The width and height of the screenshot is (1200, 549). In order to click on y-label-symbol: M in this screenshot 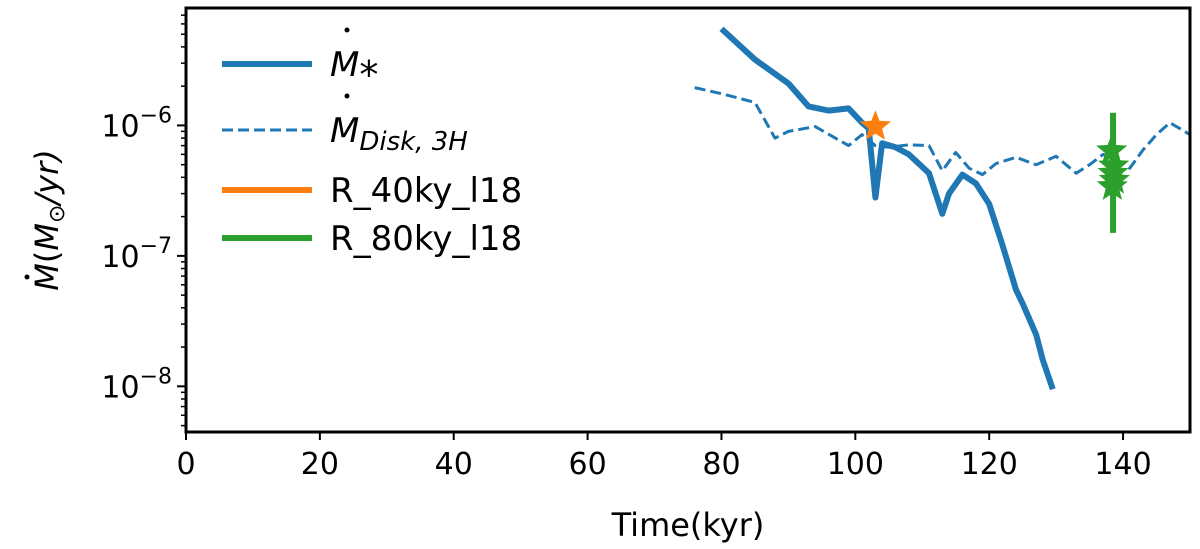, I will do `click(47, 277)`.